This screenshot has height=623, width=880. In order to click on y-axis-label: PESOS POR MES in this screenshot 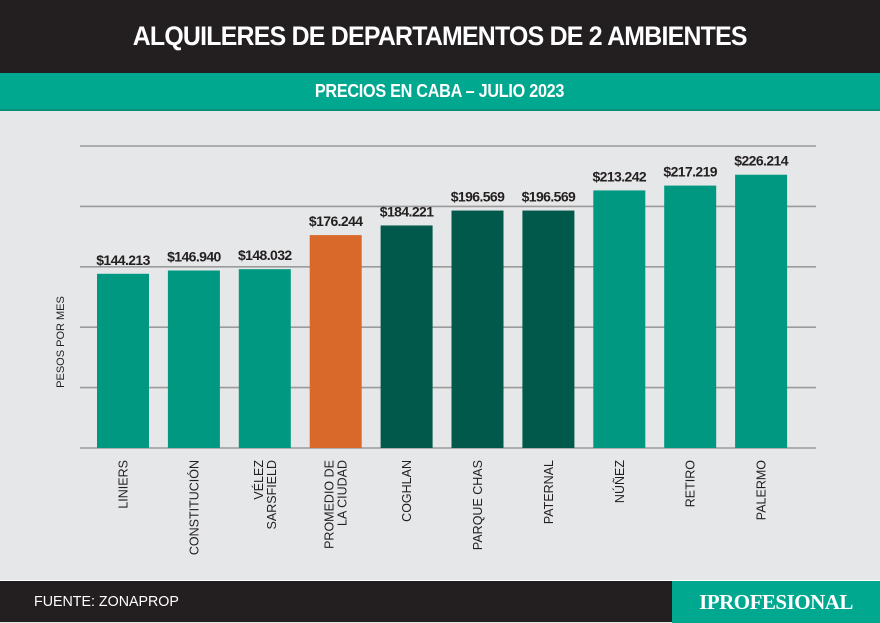, I will do `click(61, 342)`.